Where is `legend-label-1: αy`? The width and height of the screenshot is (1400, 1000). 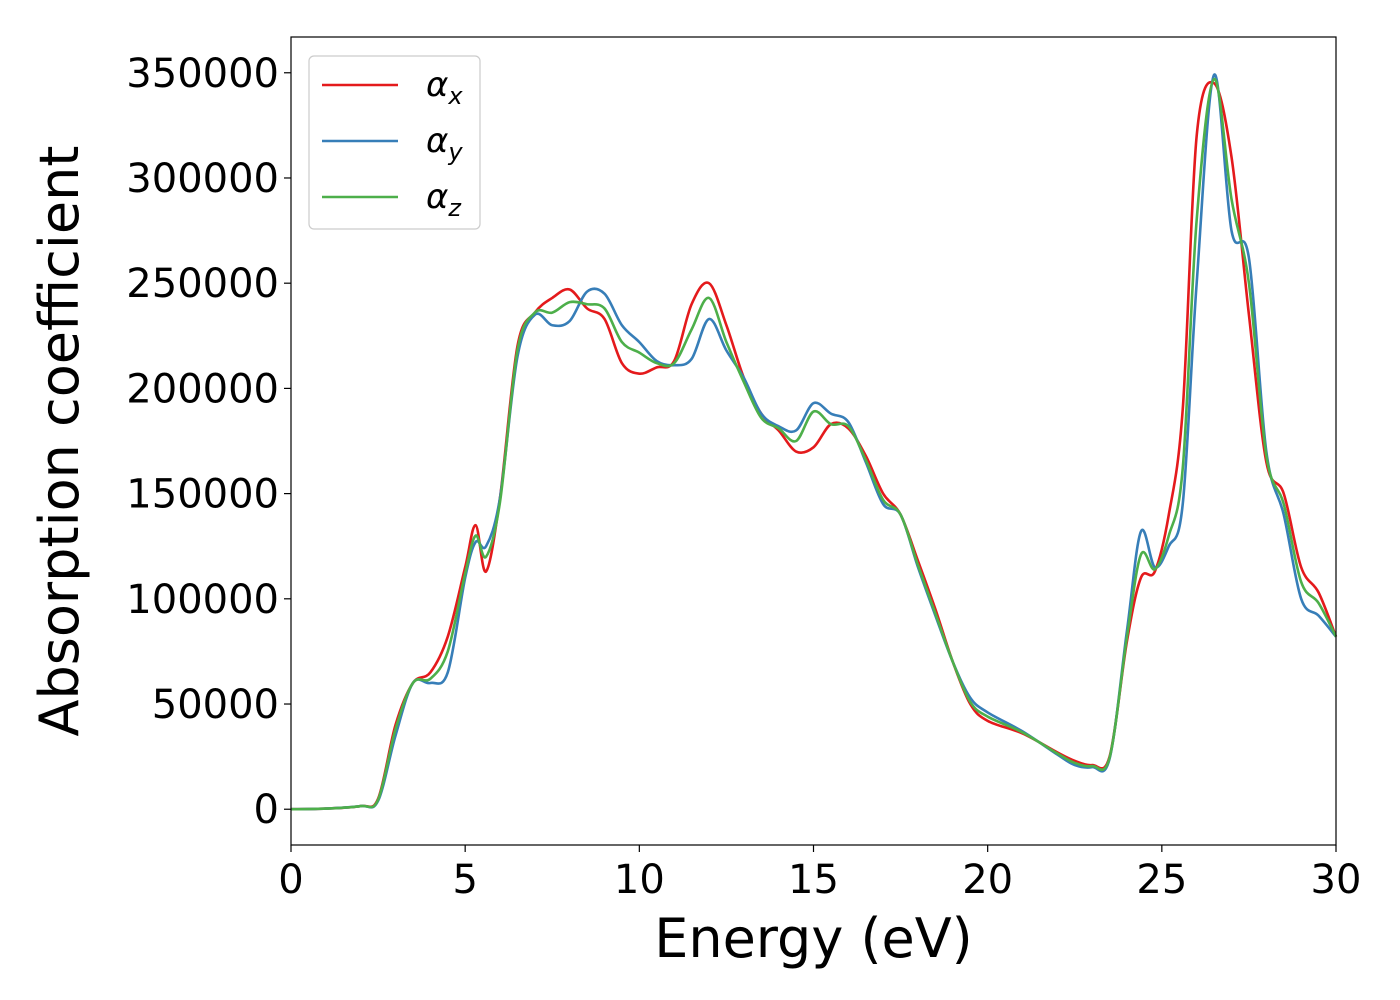 legend-label-1: αy is located at coordinates (444, 143).